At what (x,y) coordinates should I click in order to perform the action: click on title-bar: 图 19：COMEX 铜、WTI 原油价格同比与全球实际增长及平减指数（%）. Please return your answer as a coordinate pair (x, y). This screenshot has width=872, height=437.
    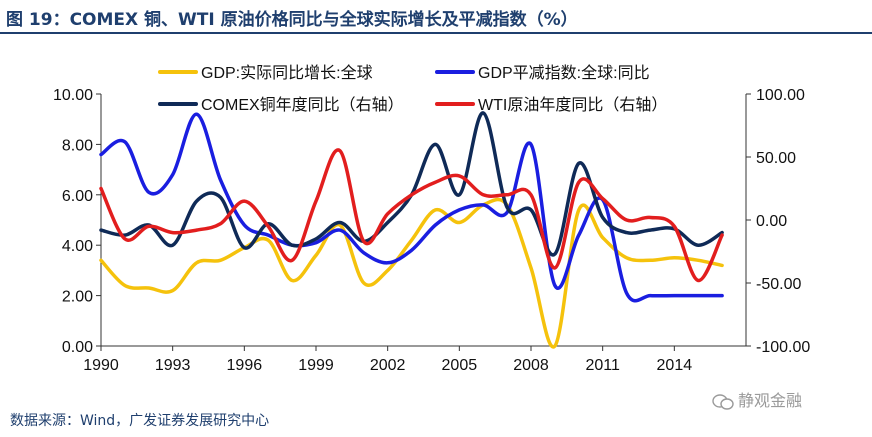
    Looking at the image, I should click on (436, 17).